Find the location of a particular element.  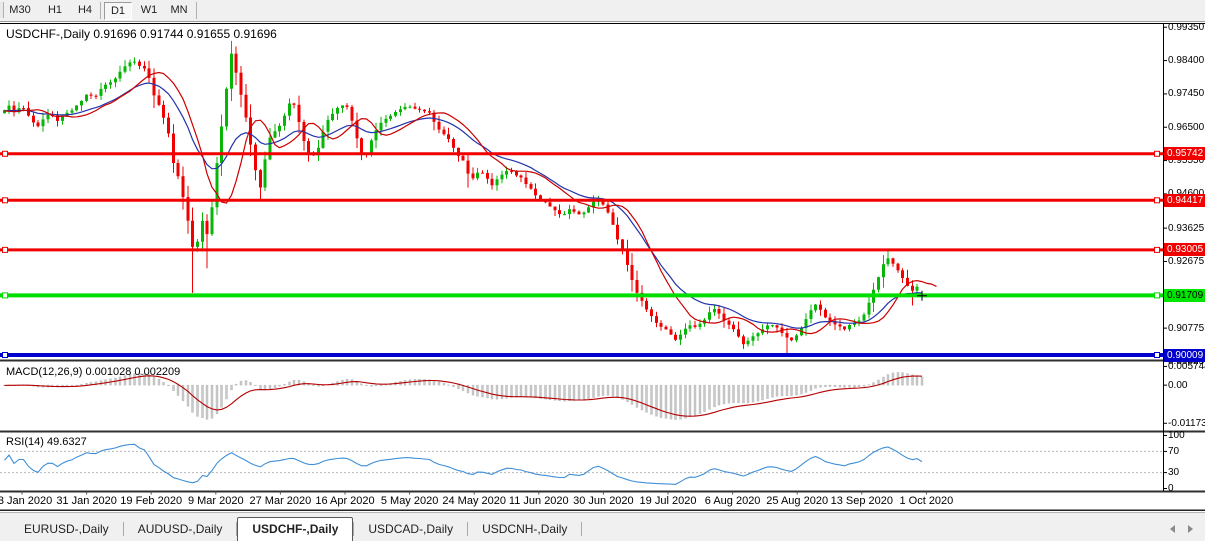

horizontal-level-line-0.95742 is located at coordinates (581, 153).